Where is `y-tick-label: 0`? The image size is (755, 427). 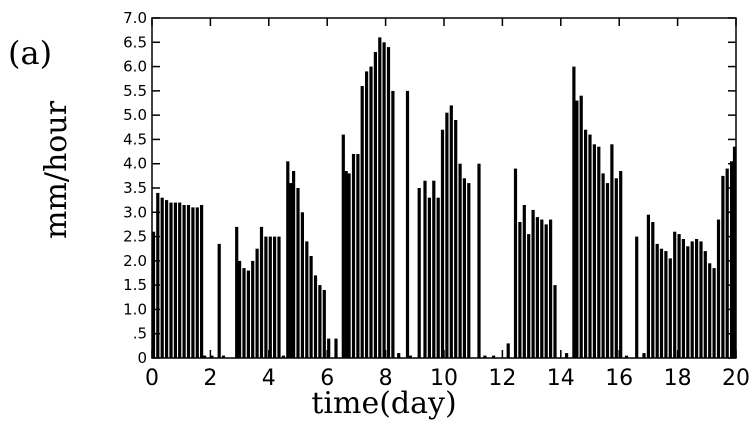
y-tick-label: 0 is located at coordinates (142, 358).